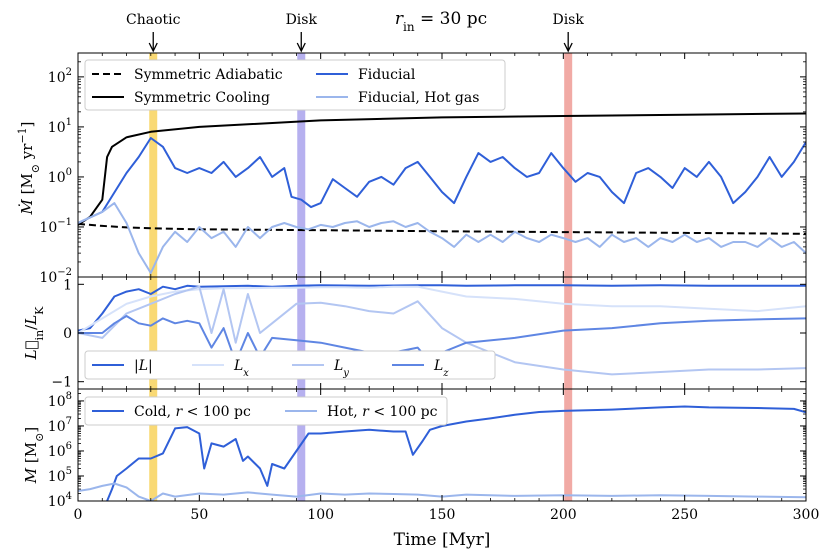 Image resolution: width=831 pixels, height=556 pixels. I want to click on ylabel-ang: L⃗in/LK, so click(34, 333).